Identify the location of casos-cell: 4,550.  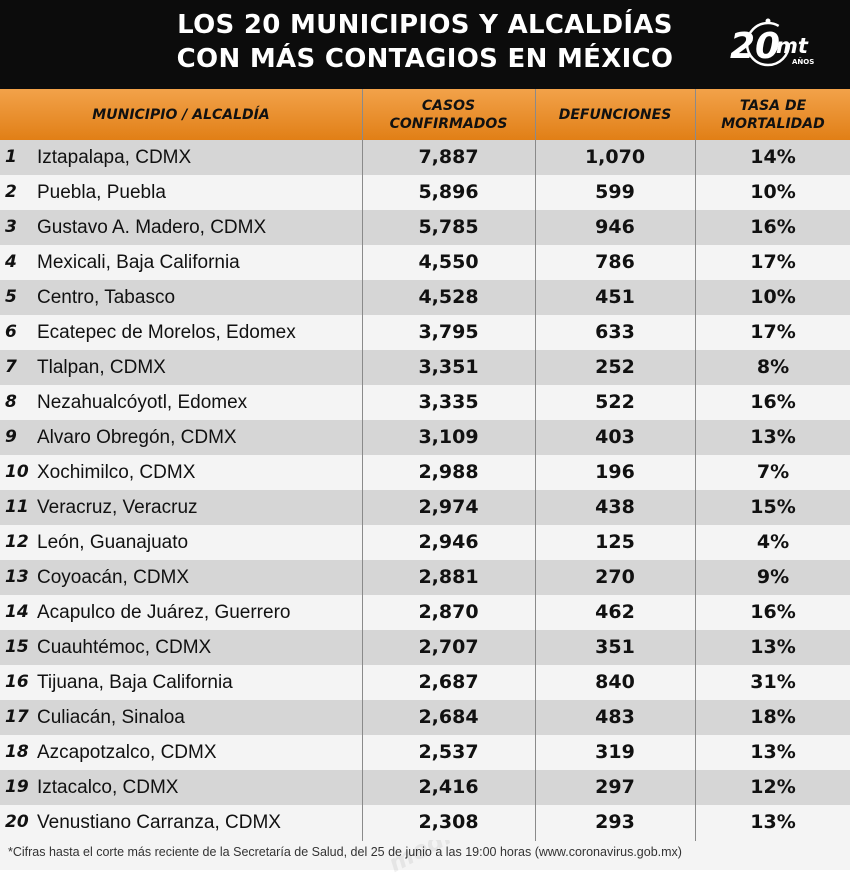
(448, 262).